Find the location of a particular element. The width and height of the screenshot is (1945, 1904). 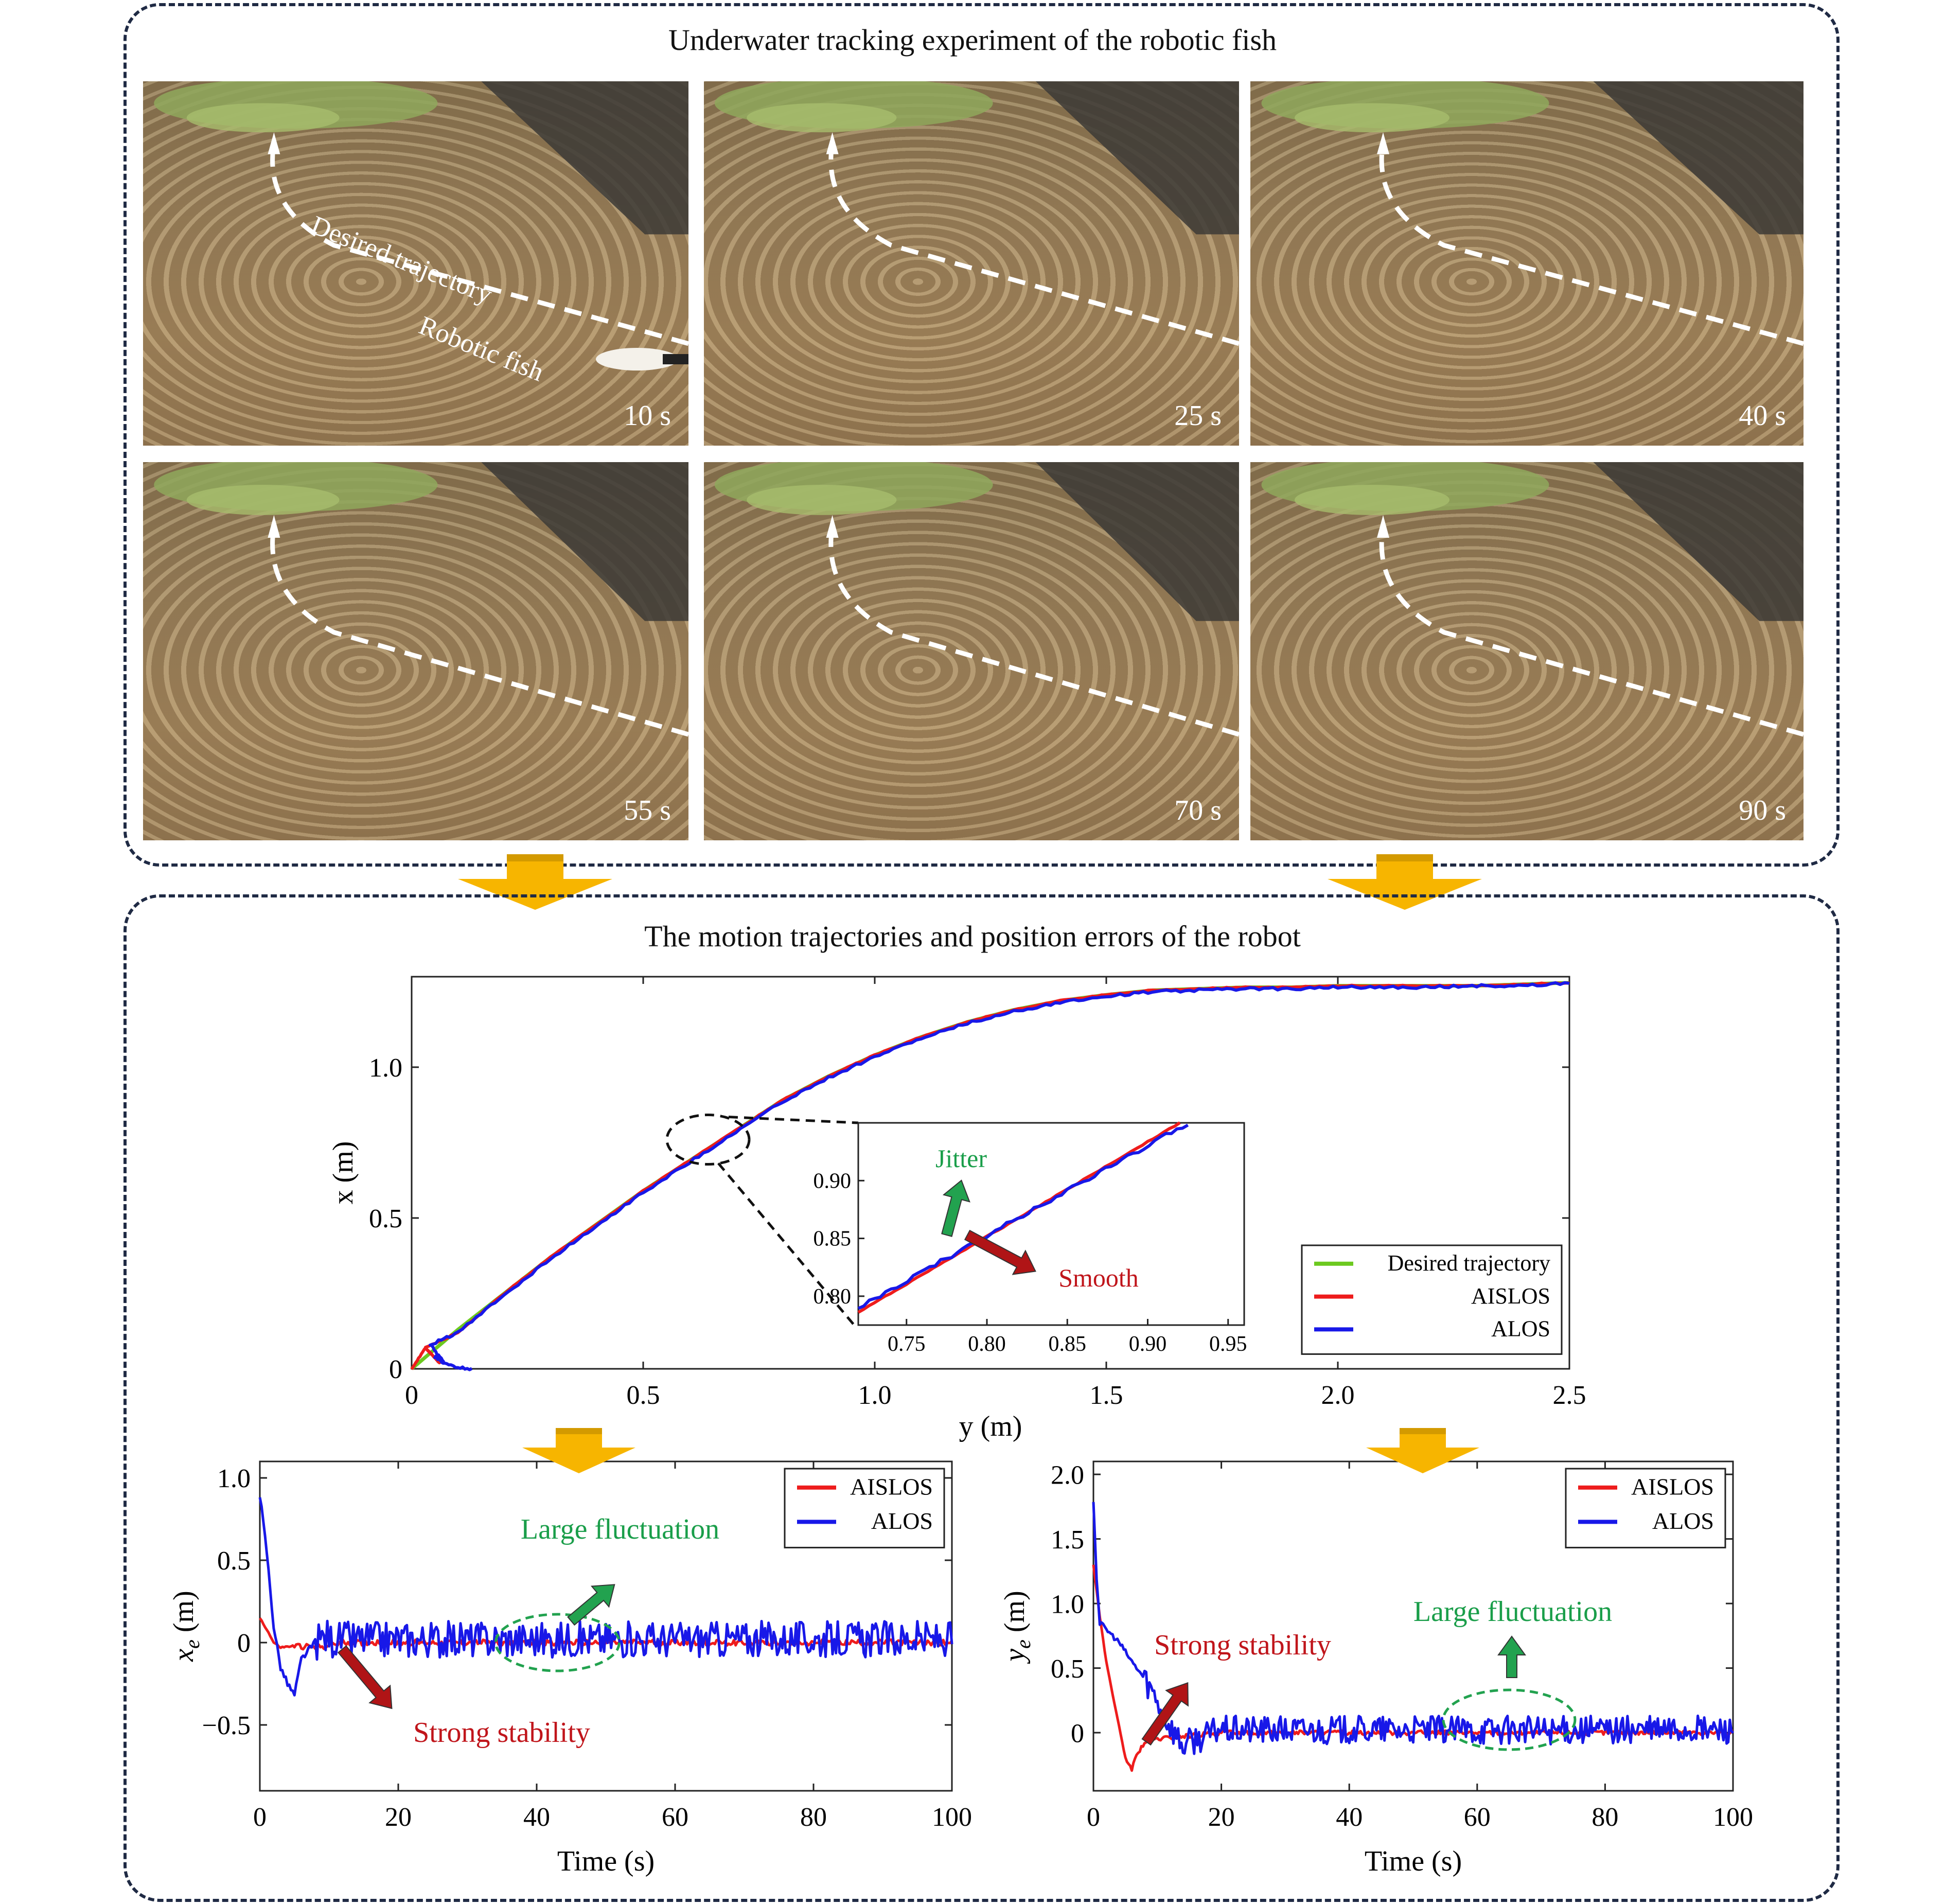

trajectory-x-tick-label: 1.0 is located at coordinates (875, 1395).